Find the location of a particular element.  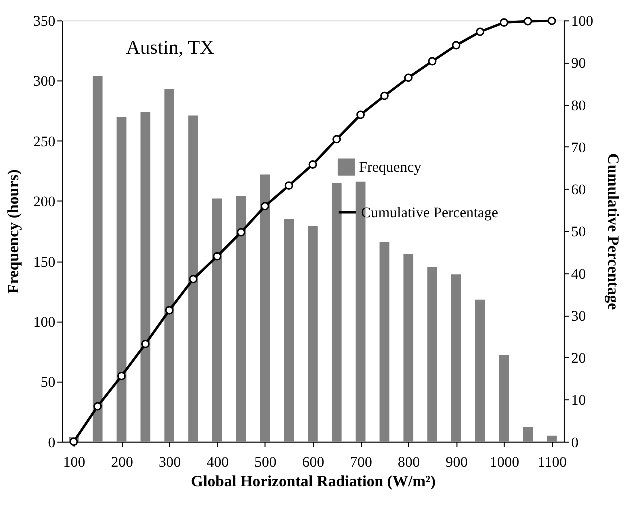

y-tick-label: 150 is located at coordinates (44, 262).